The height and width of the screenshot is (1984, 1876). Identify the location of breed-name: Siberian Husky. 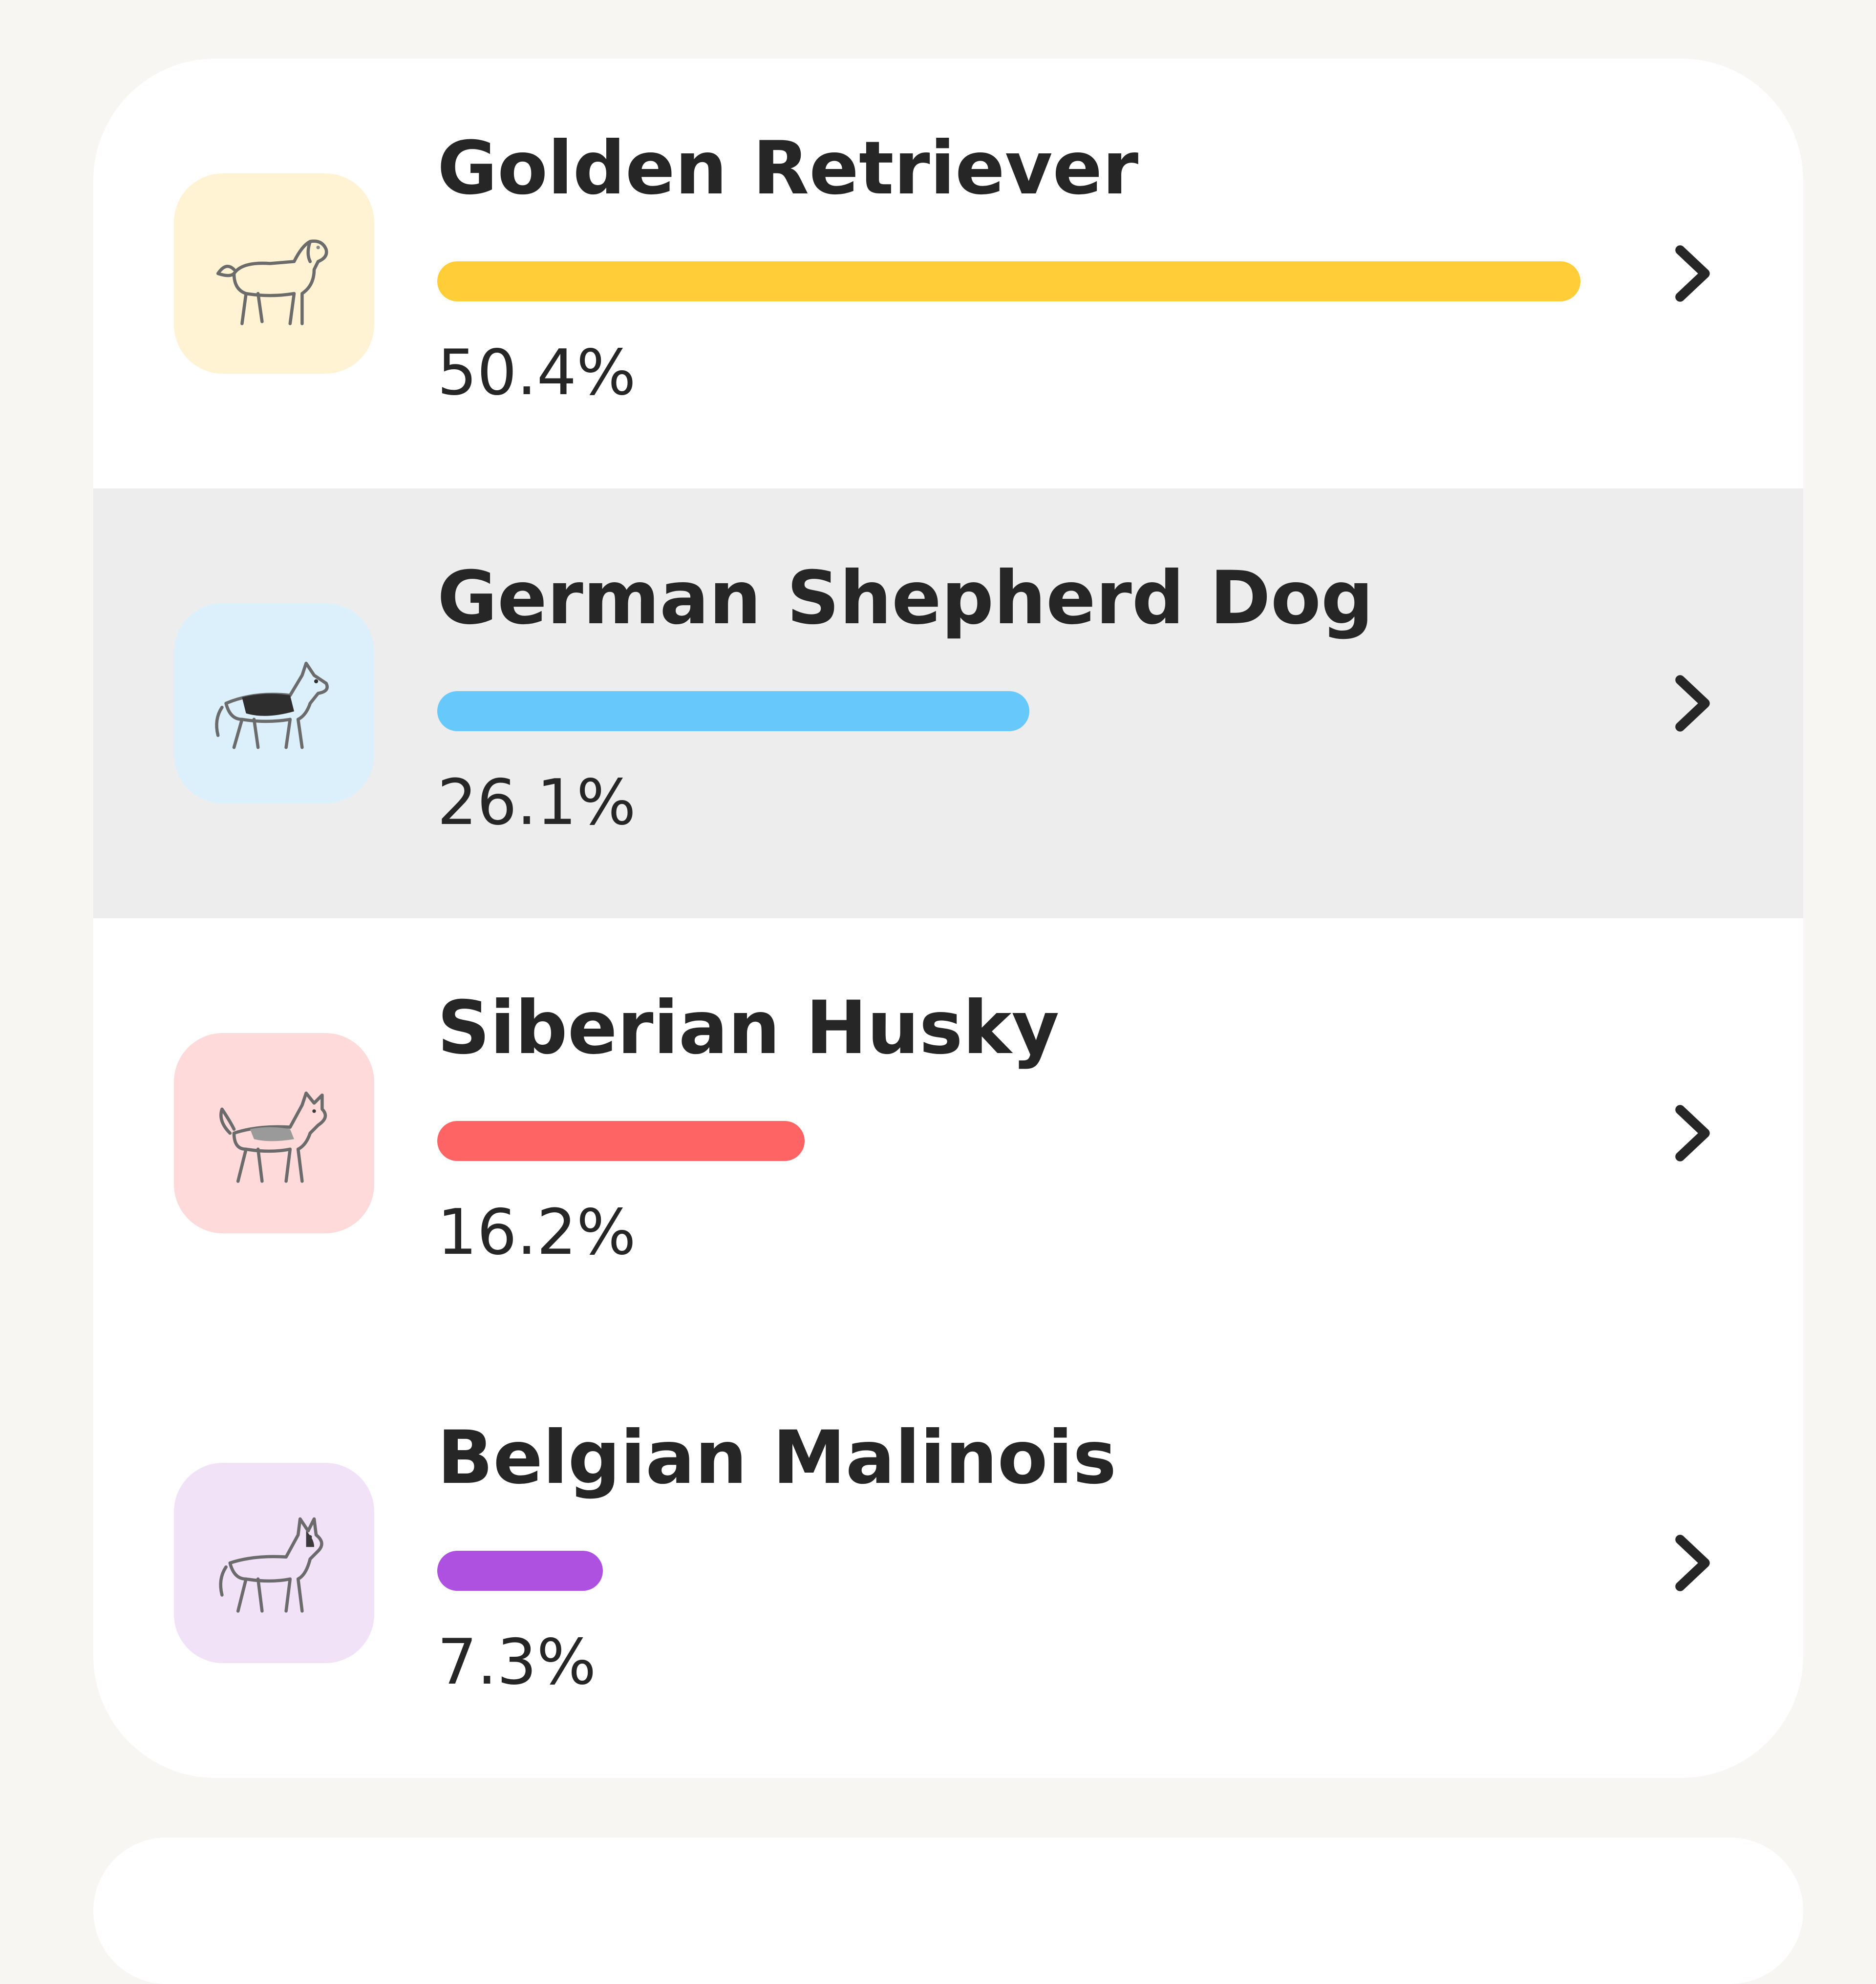
(748, 1028).